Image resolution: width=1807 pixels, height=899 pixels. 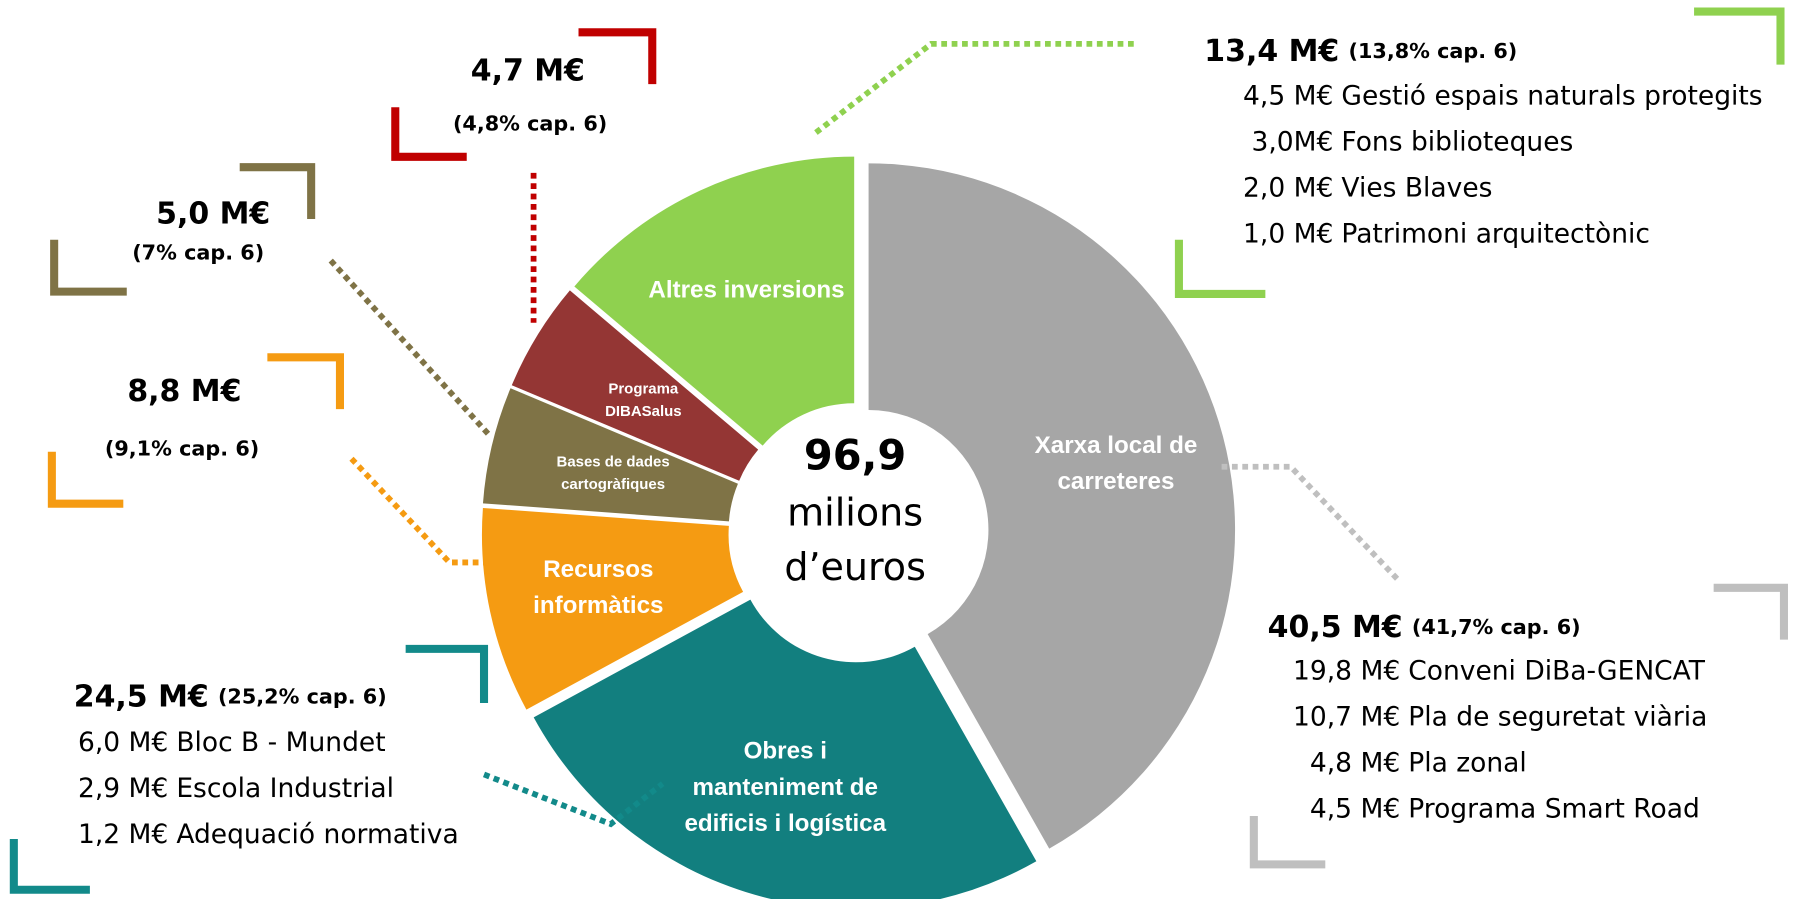 What do you see at coordinates (1355, 763) in the screenshot?
I see `detail-amount: 4,8 M€` at bounding box center [1355, 763].